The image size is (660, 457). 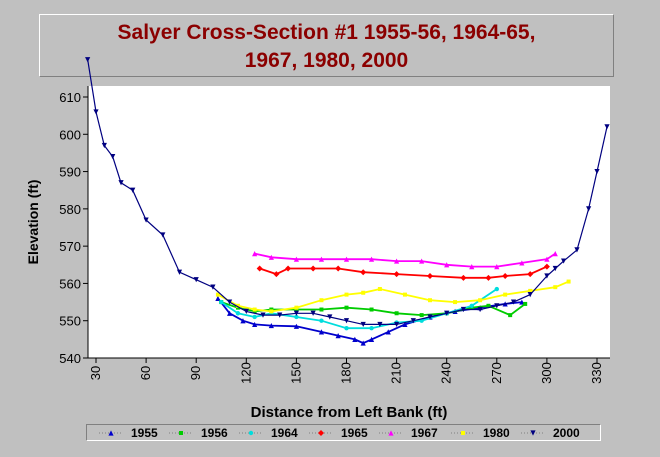 I want to click on y-tick-label: 590, so click(x=70, y=172).